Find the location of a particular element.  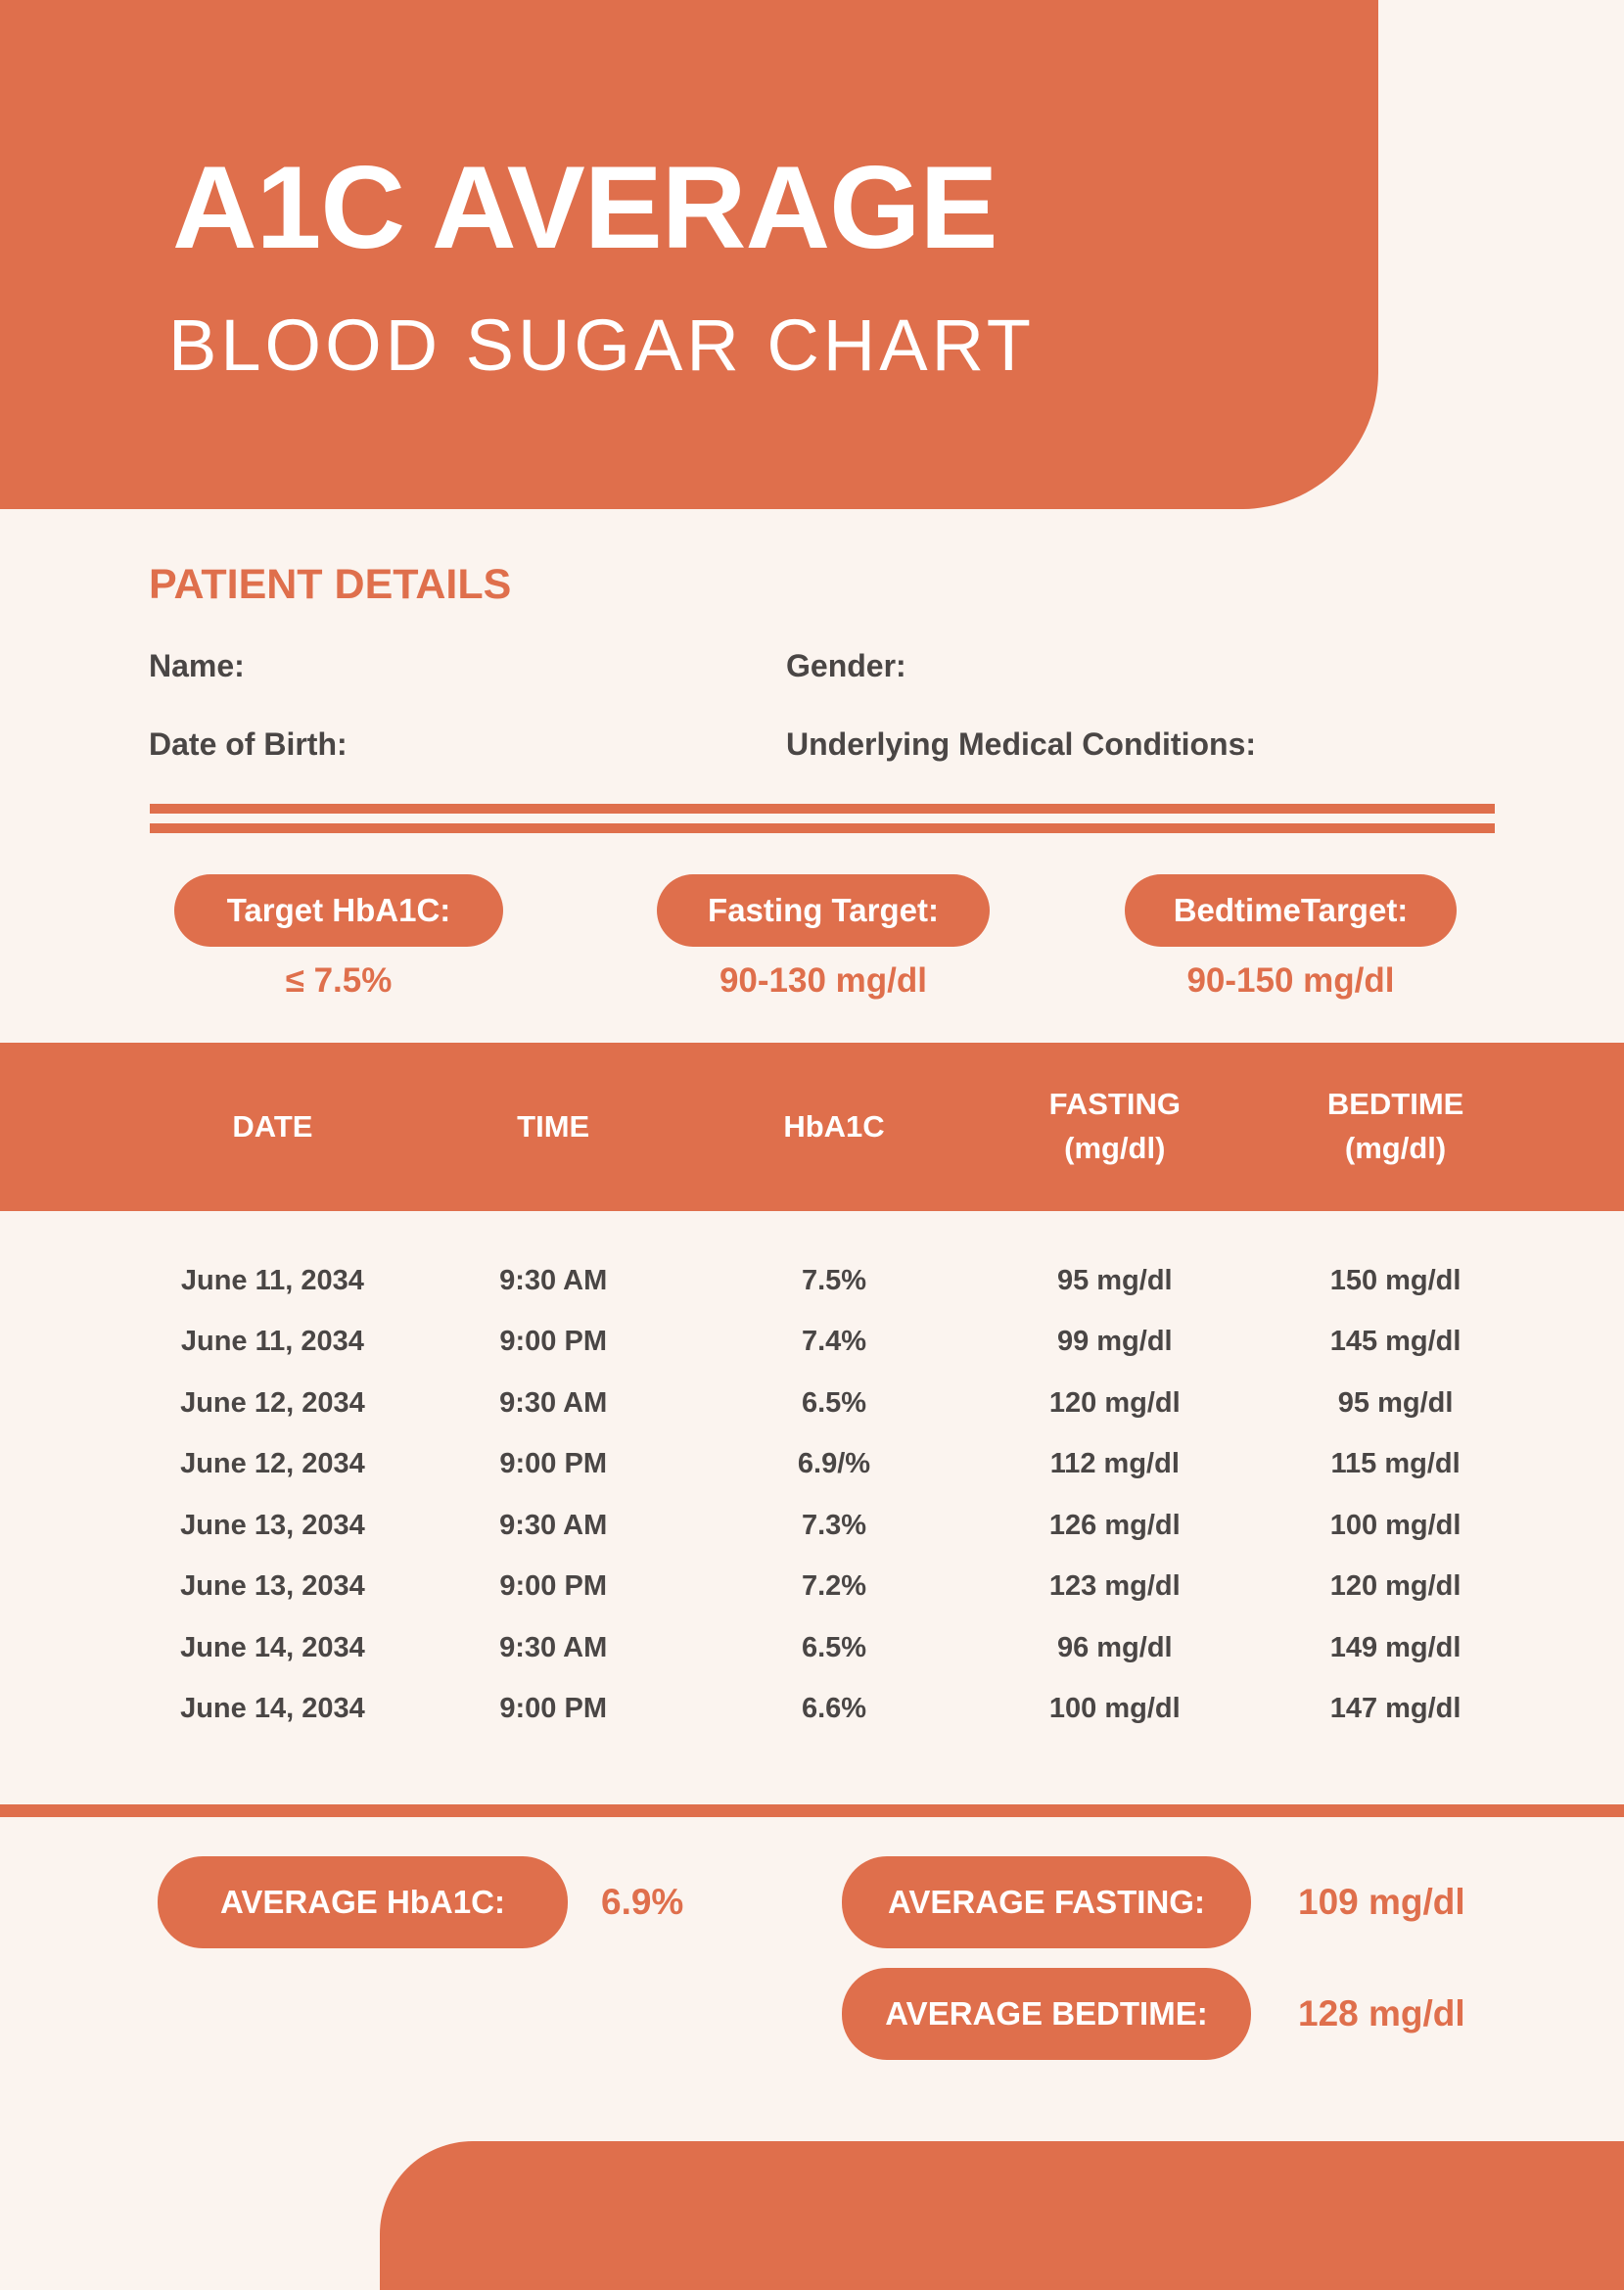

cell-fasting: 112 mg/dl is located at coordinates (1114, 1464).